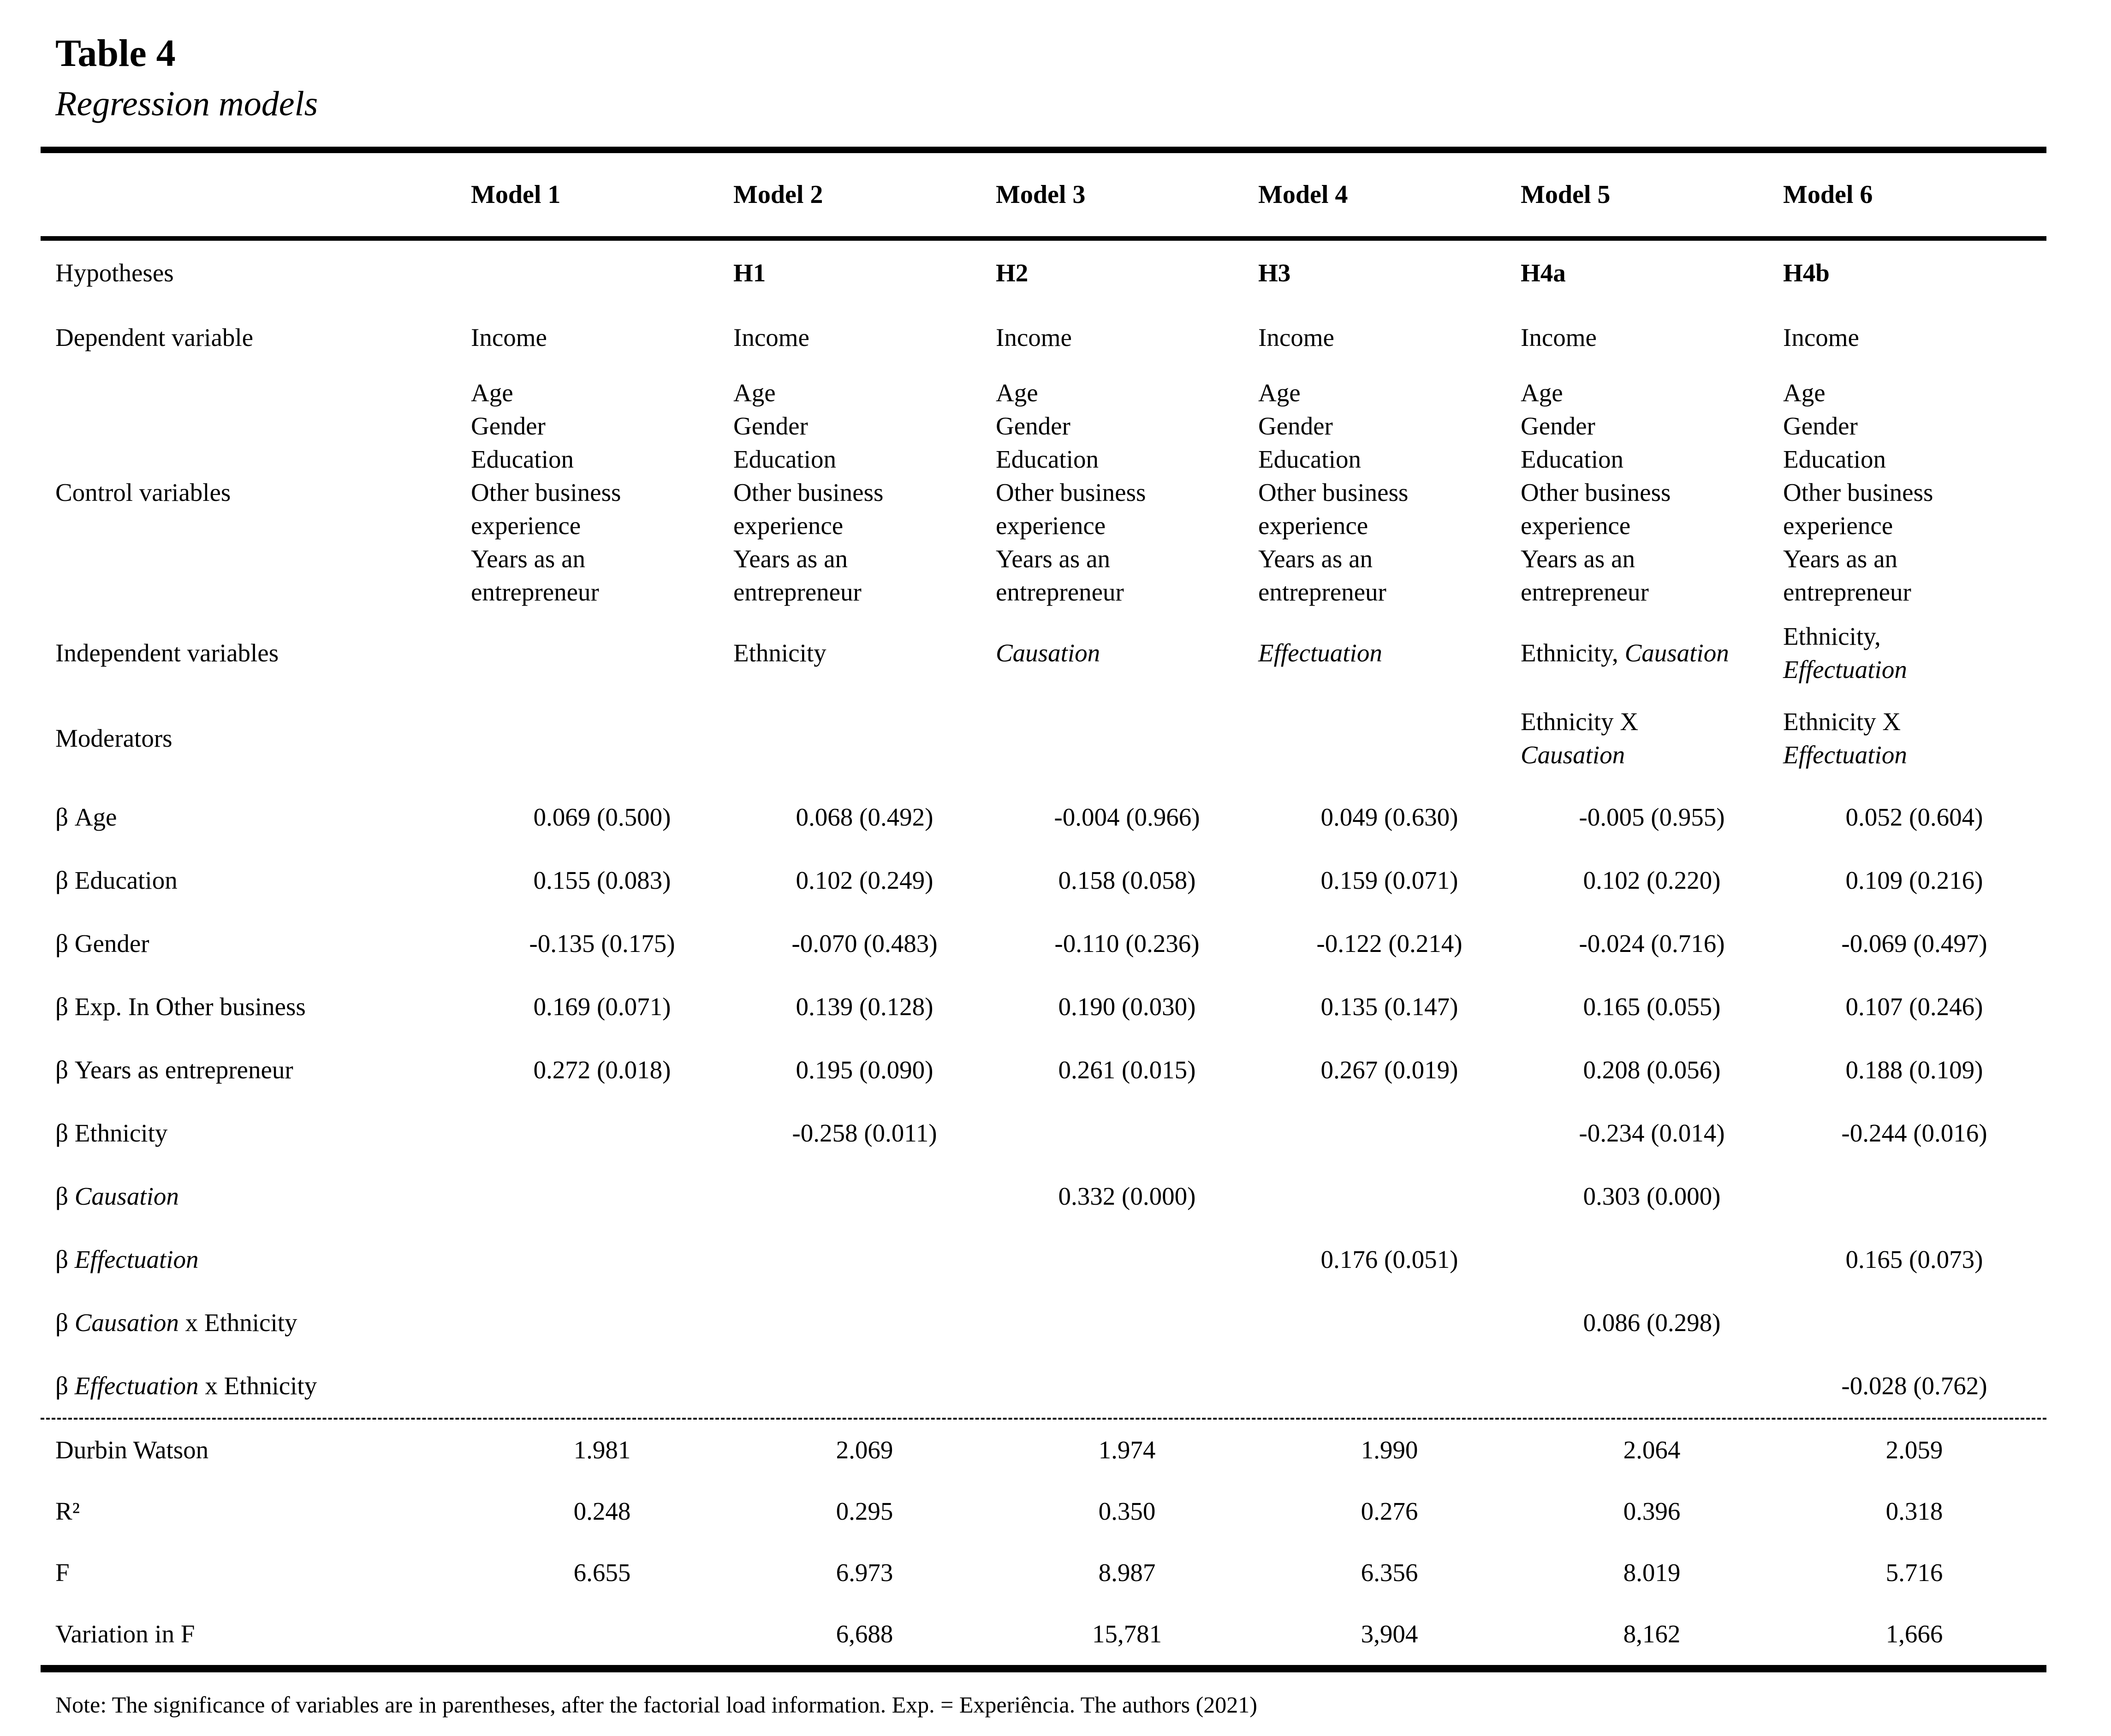  Describe the element at coordinates (1914, 817) in the screenshot. I see `table-cell: 0.052 (0.604)` at that location.